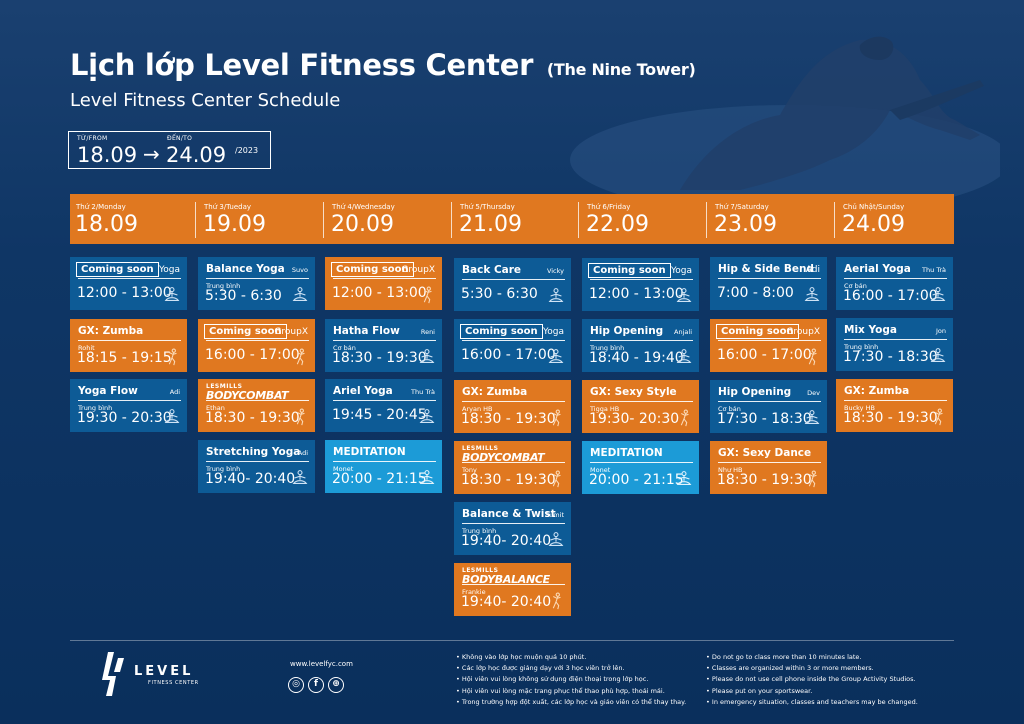 Image resolution: width=1024 pixels, height=724 pixels. What do you see at coordinates (215, 408) in the screenshot?
I see `class-level: Ethan` at bounding box center [215, 408].